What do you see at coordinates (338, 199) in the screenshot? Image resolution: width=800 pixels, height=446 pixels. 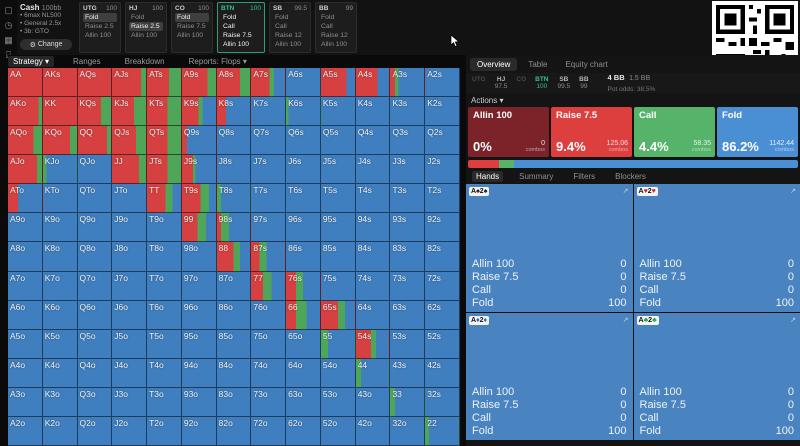 I see `matrix-cell-T5s: T5s` at bounding box center [338, 199].